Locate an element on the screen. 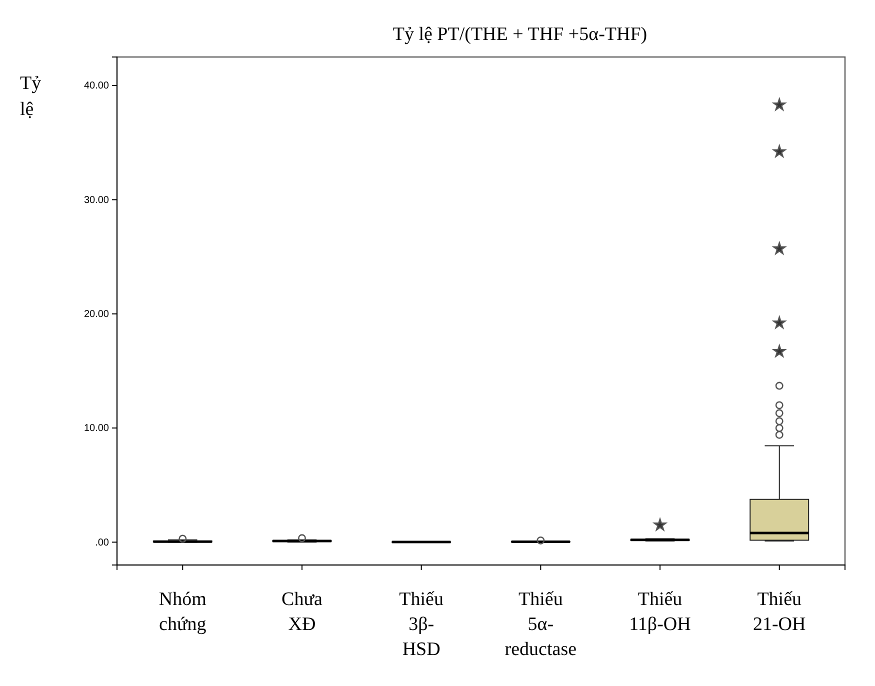 The width and height of the screenshot is (875, 686). y-tick-label: 10.00 is located at coordinates (97, 428).